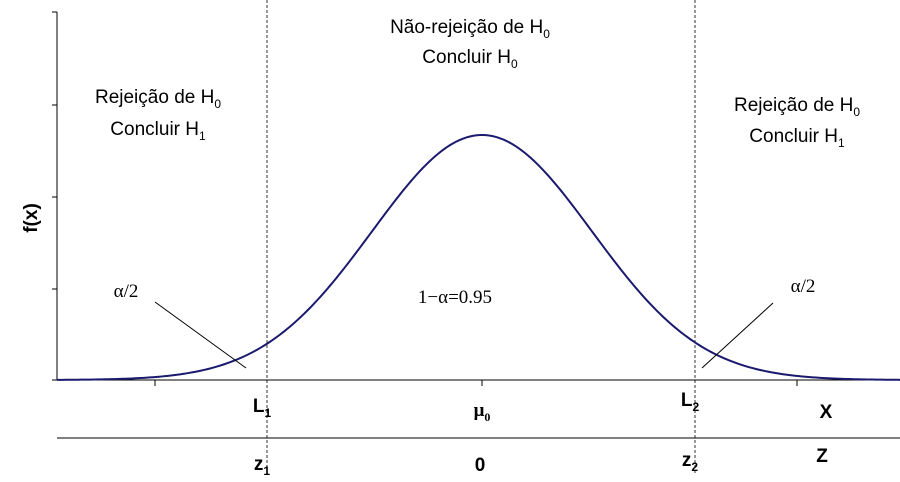 Image resolution: width=900 pixels, height=482 pixels. Describe the element at coordinates (200, 335) in the screenshot. I see `pointer-left` at that location.